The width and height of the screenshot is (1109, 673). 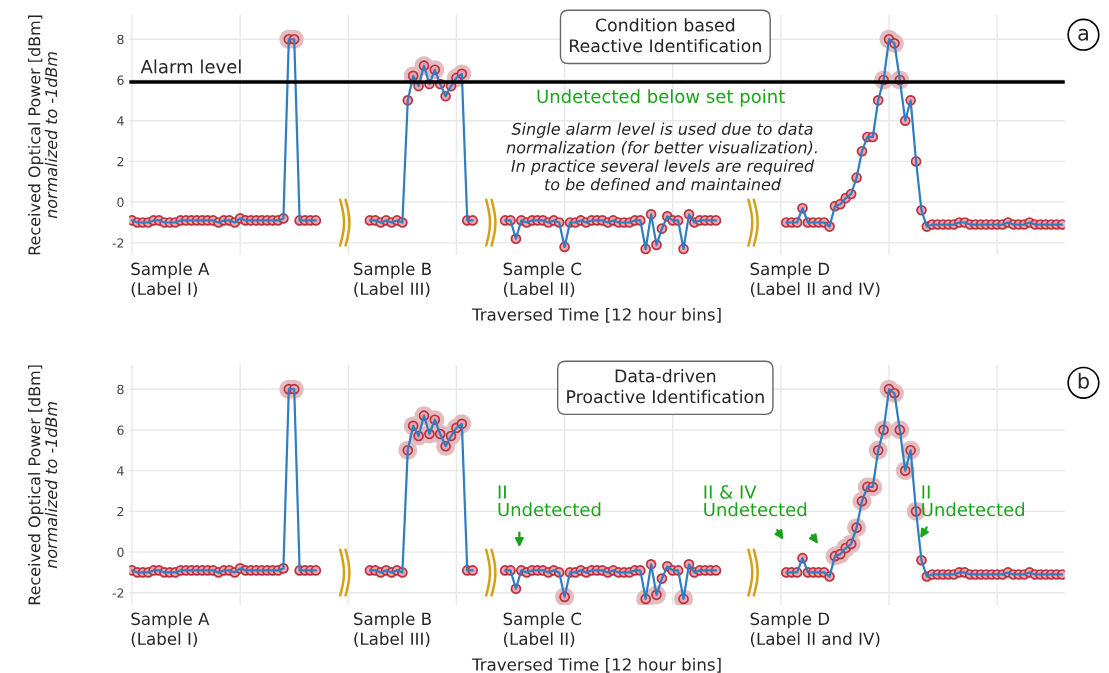 What do you see at coordinates (661, 156) in the screenshot?
I see `annotation: Single alarm level is used due to data normalization (for better visualization). In practice several levels are required to be defined and maintained` at bounding box center [661, 156].